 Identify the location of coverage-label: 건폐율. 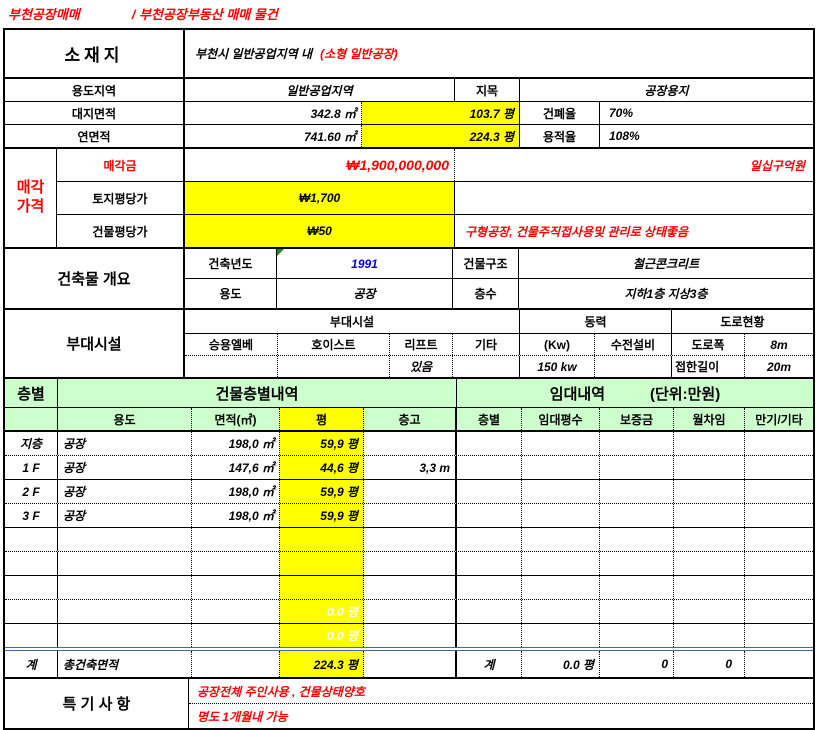
(560, 113).